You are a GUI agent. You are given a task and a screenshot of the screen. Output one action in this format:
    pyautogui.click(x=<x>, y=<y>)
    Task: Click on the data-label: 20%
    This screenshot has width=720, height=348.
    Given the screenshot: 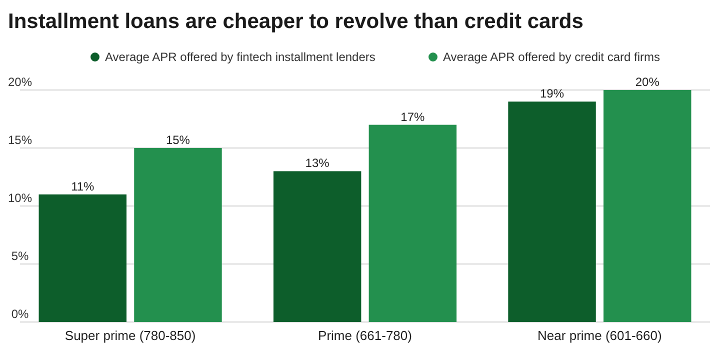 What is the action you would take?
    pyautogui.click(x=647, y=82)
    